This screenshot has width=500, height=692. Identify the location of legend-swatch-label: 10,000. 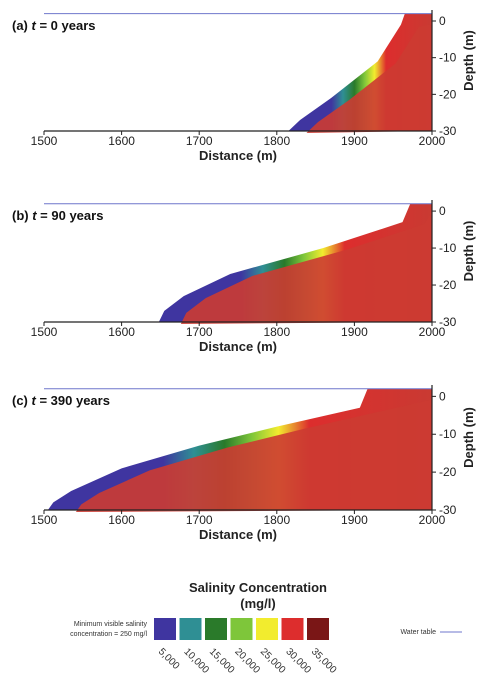
(196, 661).